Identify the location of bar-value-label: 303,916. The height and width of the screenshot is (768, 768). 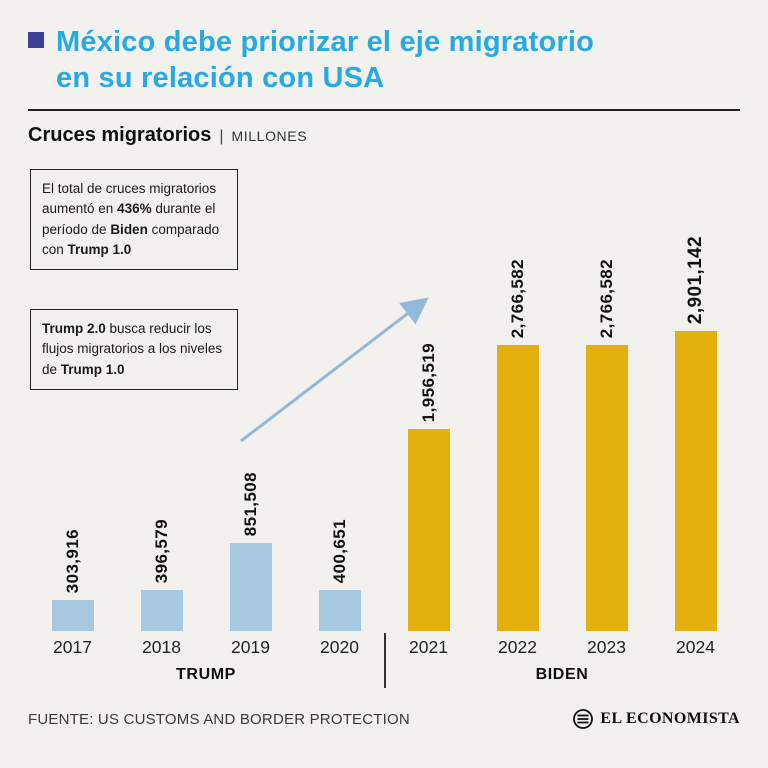
(72, 560).